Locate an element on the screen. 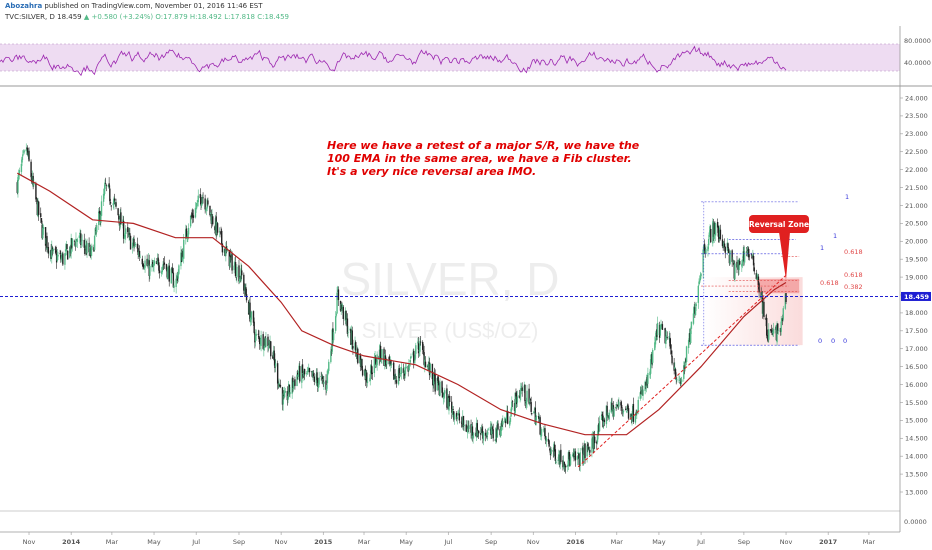 The width and height of the screenshot is (932, 550). author-name: Abozahra is located at coordinates (24, 6).